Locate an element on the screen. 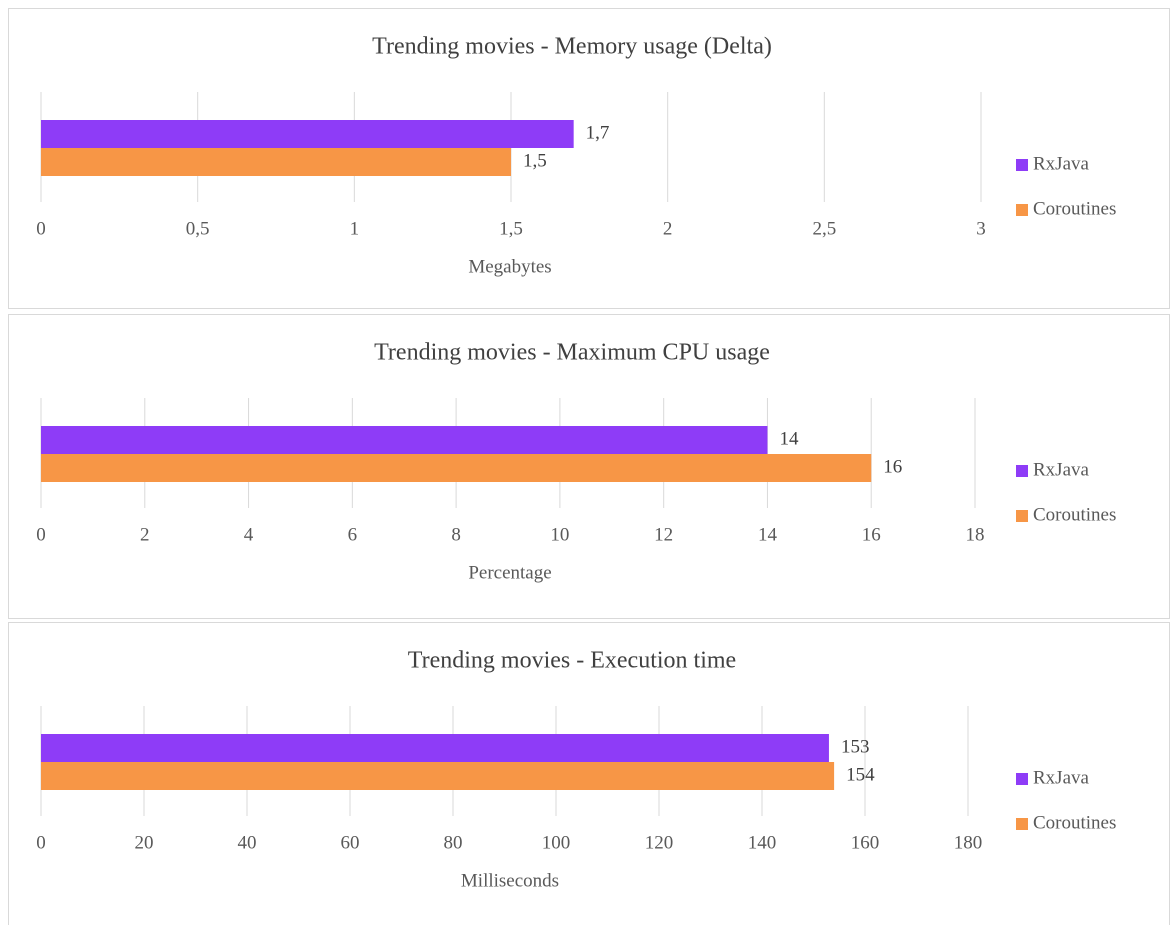 The width and height of the screenshot is (1174, 925). x-tick-label: 6 is located at coordinates (353, 534).